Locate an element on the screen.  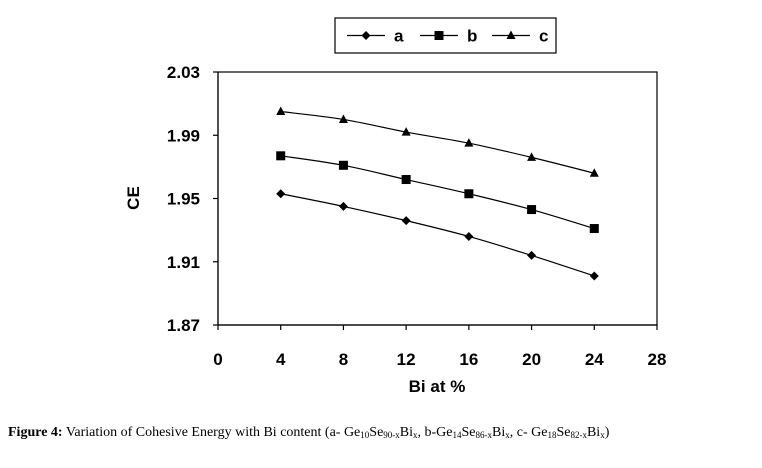
x-tick-label: 0 is located at coordinates (217, 359).